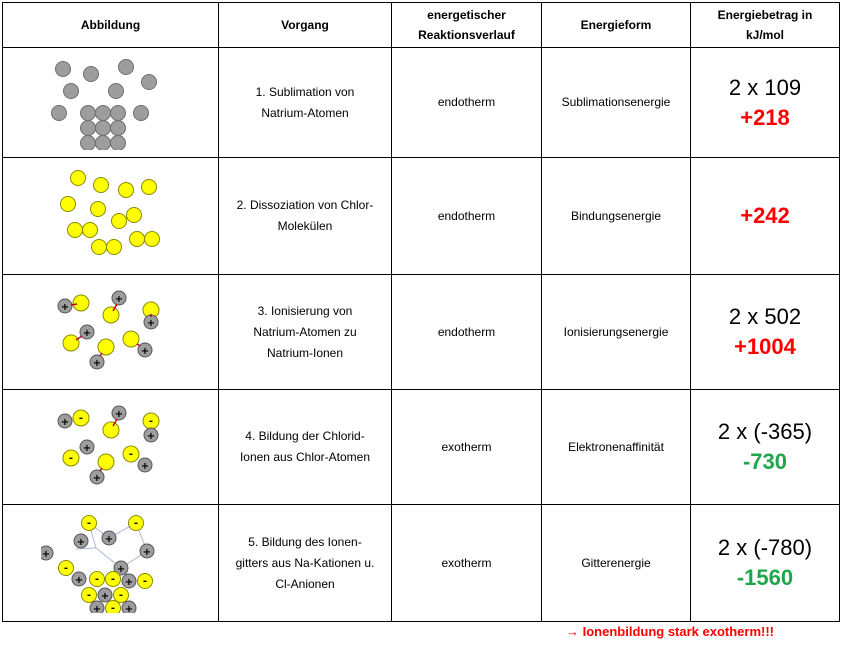  I want to click on energiebetrag-cell: 2 x 502 +1004, so click(765, 332).